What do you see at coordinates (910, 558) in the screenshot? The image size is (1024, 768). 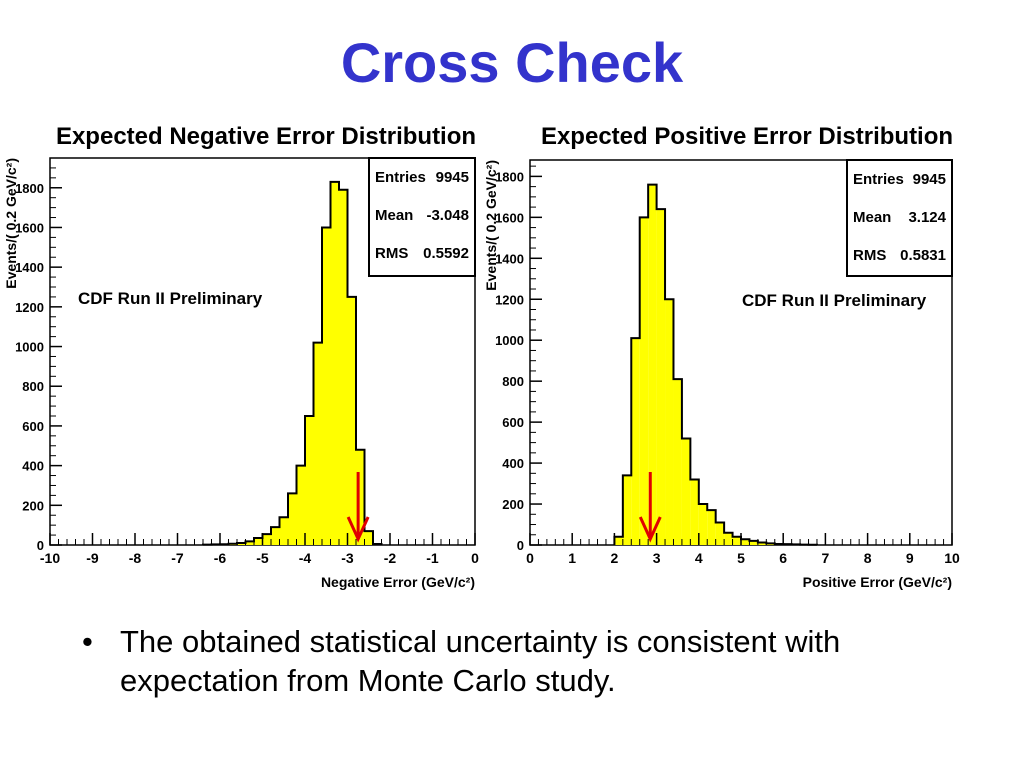 I see `x-tick-label: 9` at bounding box center [910, 558].